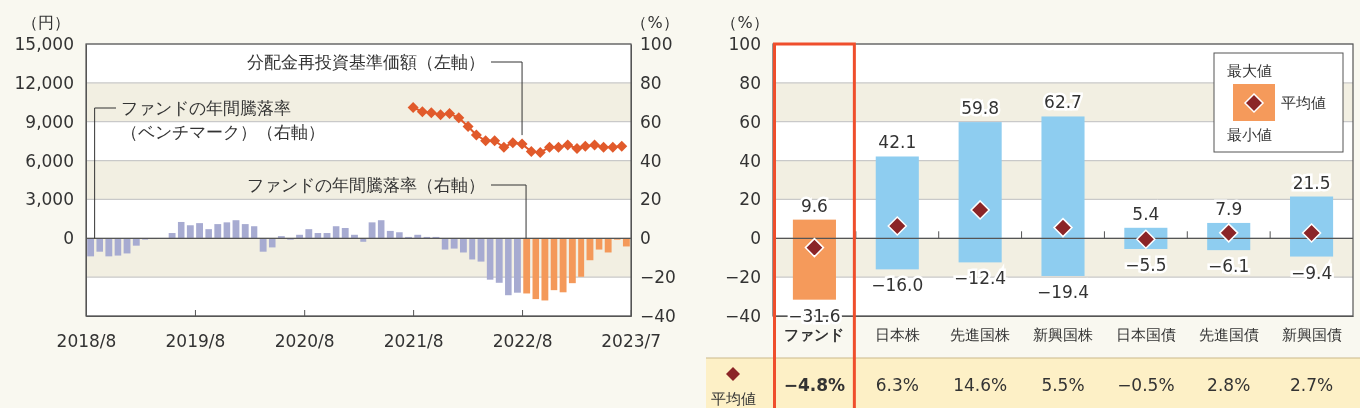 The height and width of the screenshot is (408, 1360). Describe the element at coordinates (980, 278) in the screenshot. I see `annotation: −12.4` at that location.